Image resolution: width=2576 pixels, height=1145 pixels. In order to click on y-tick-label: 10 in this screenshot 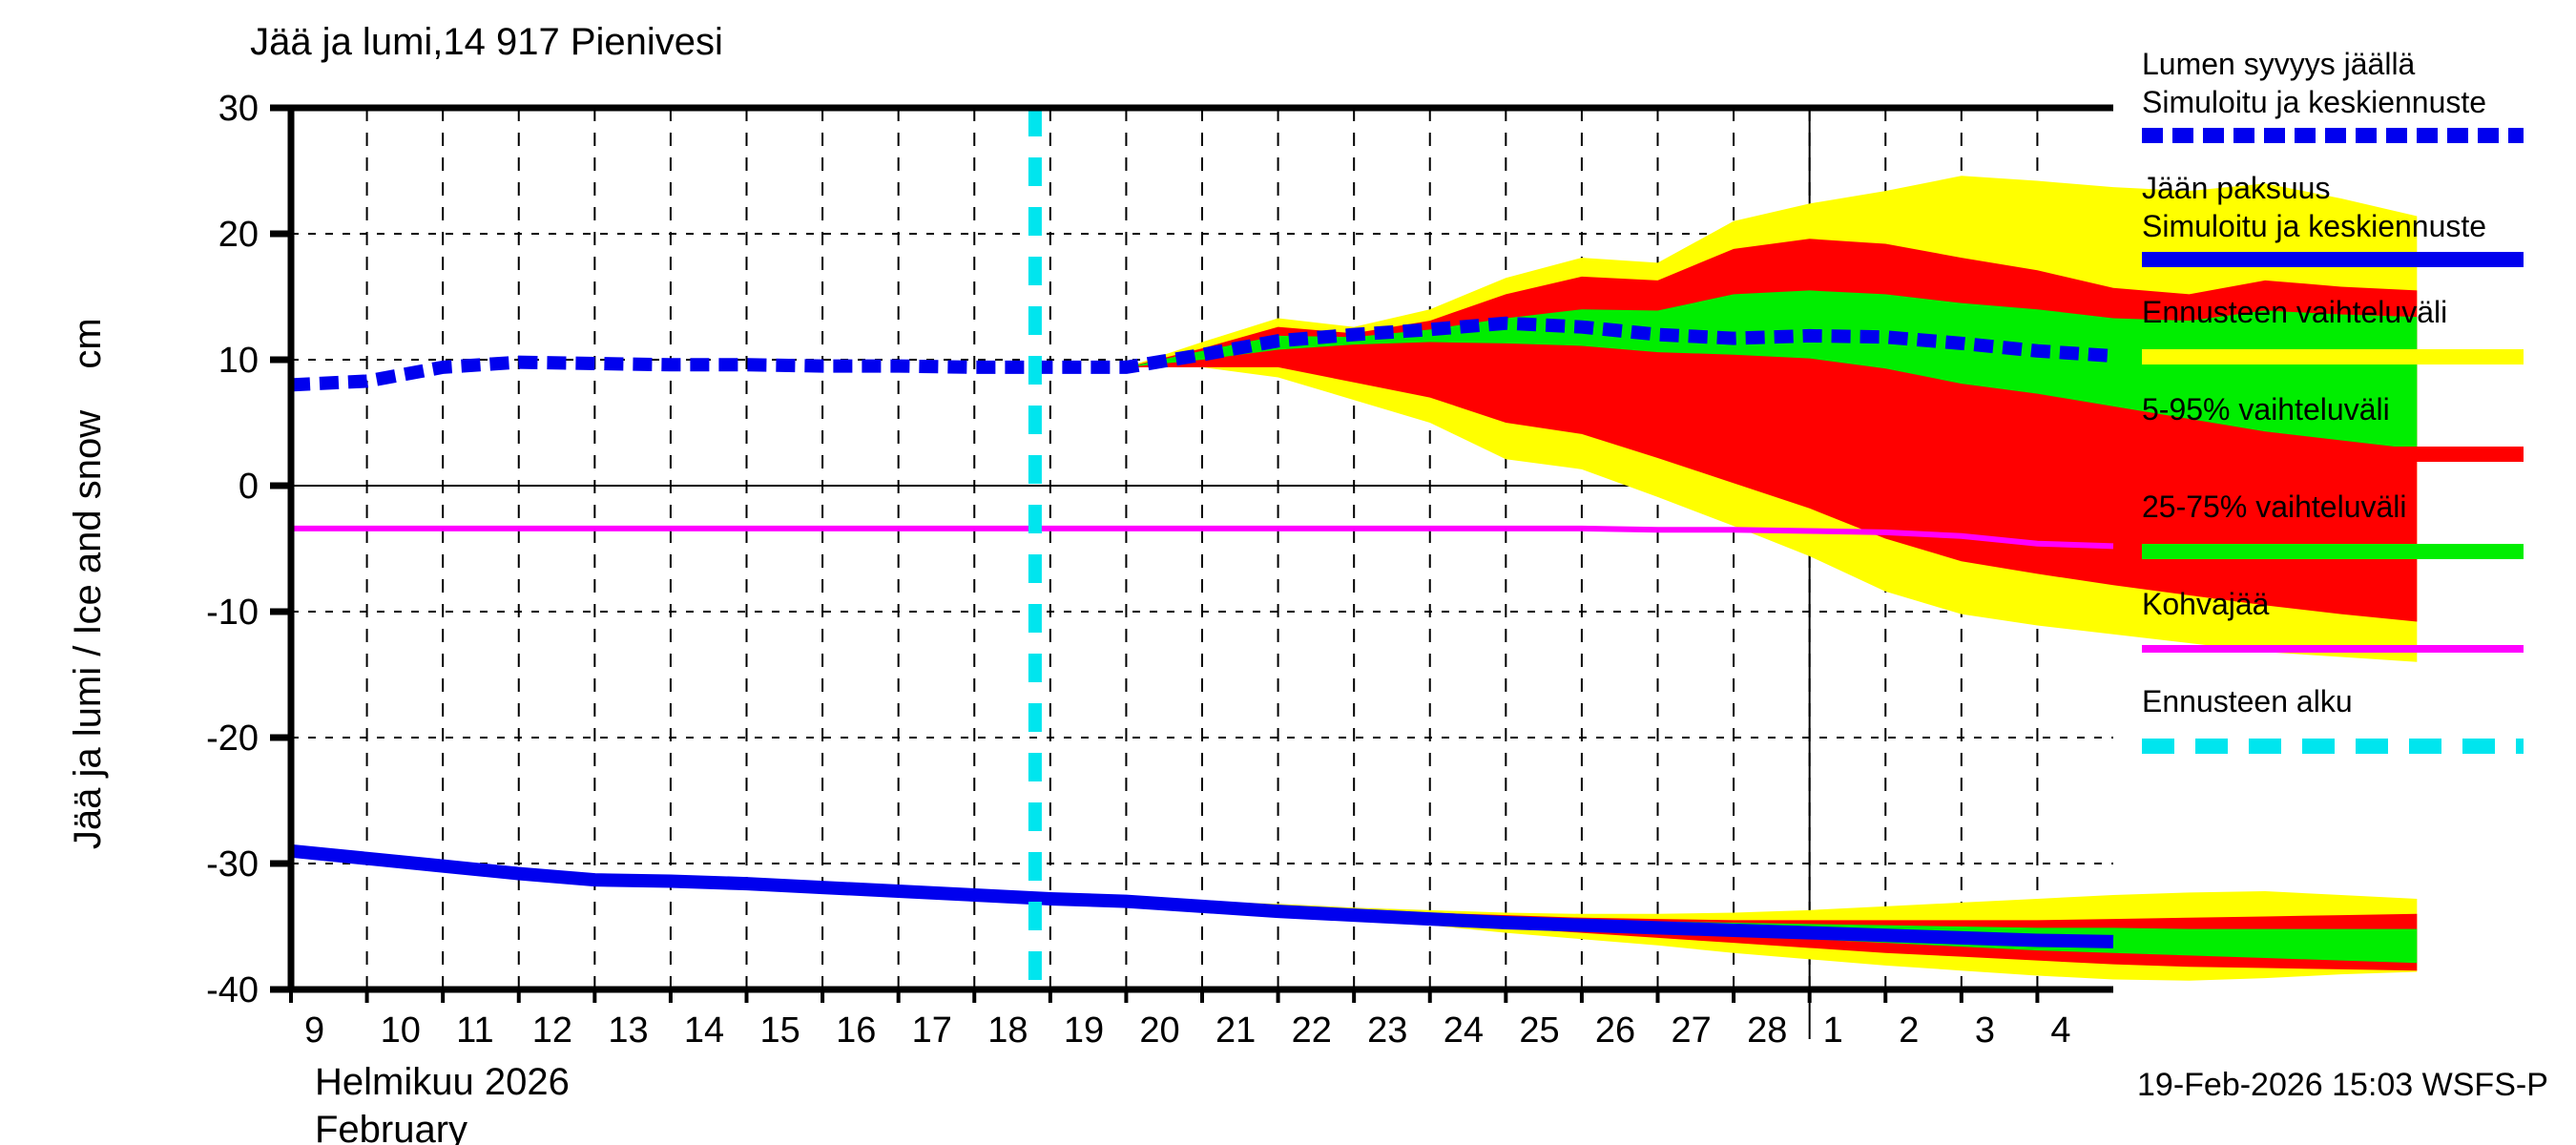, I will do `click(238, 361)`.